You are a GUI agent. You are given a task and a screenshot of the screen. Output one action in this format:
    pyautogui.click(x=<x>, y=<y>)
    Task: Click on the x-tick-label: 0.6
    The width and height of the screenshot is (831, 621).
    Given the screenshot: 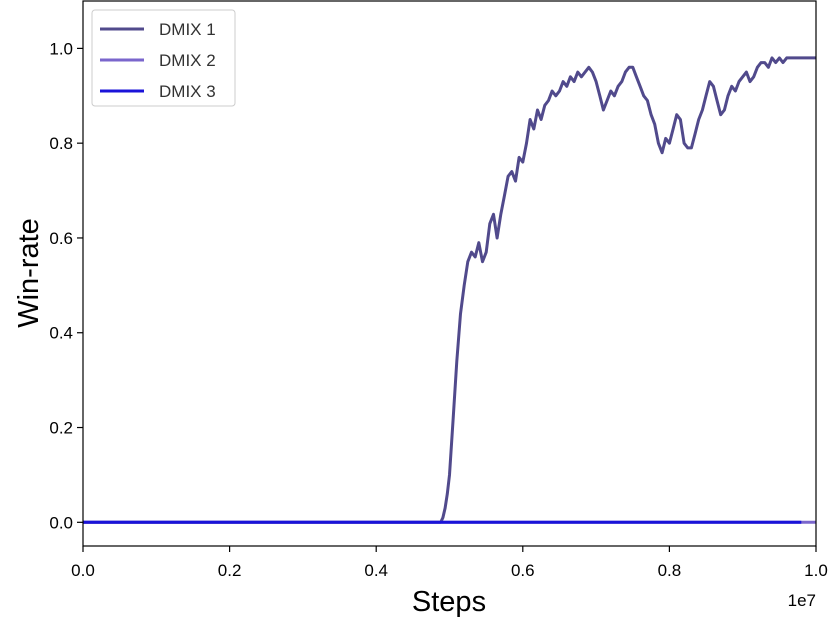 What is the action you would take?
    pyautogui.click(x=523, y=570)
    